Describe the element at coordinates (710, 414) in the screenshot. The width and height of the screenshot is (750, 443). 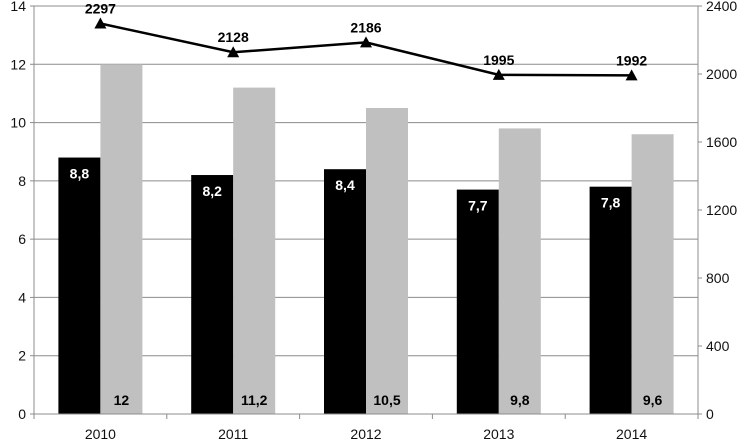
I see `right-tick-label-0: 0` at that location.